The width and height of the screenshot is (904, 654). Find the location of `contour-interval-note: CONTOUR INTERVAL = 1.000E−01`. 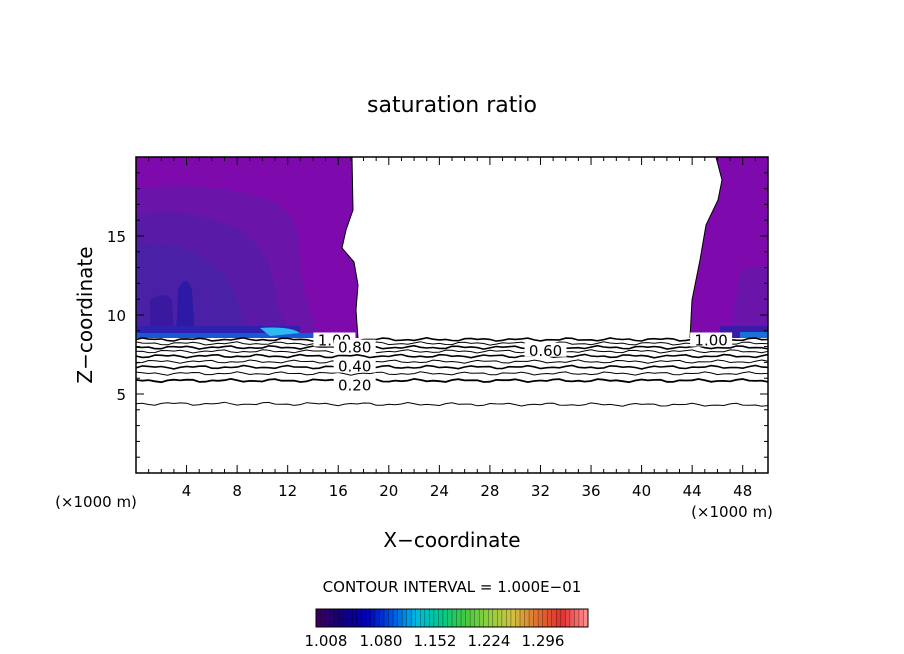

contour-interval-note: CONTOUR INTERVAL = 1.000E−01 is located at coordinates (452, 587).